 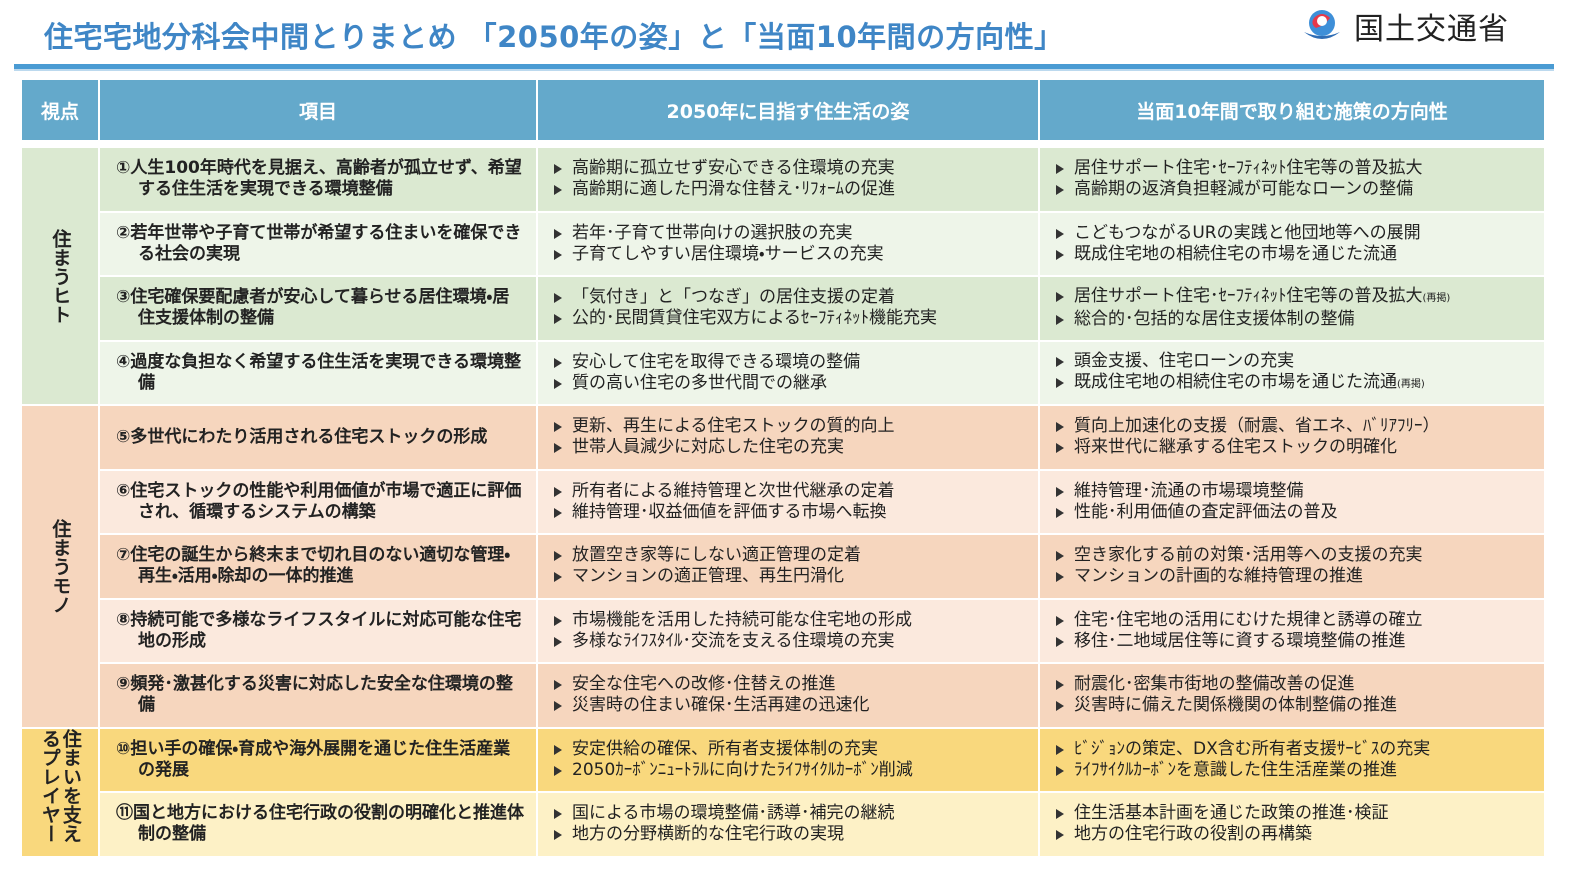 What do you see at coordinates (319, 760) in the screenshot?
I see `item-cell: ⑩担い手の確保・育成や海外展開を通じた住生活産業の発展` at bounding box center [319, 760].